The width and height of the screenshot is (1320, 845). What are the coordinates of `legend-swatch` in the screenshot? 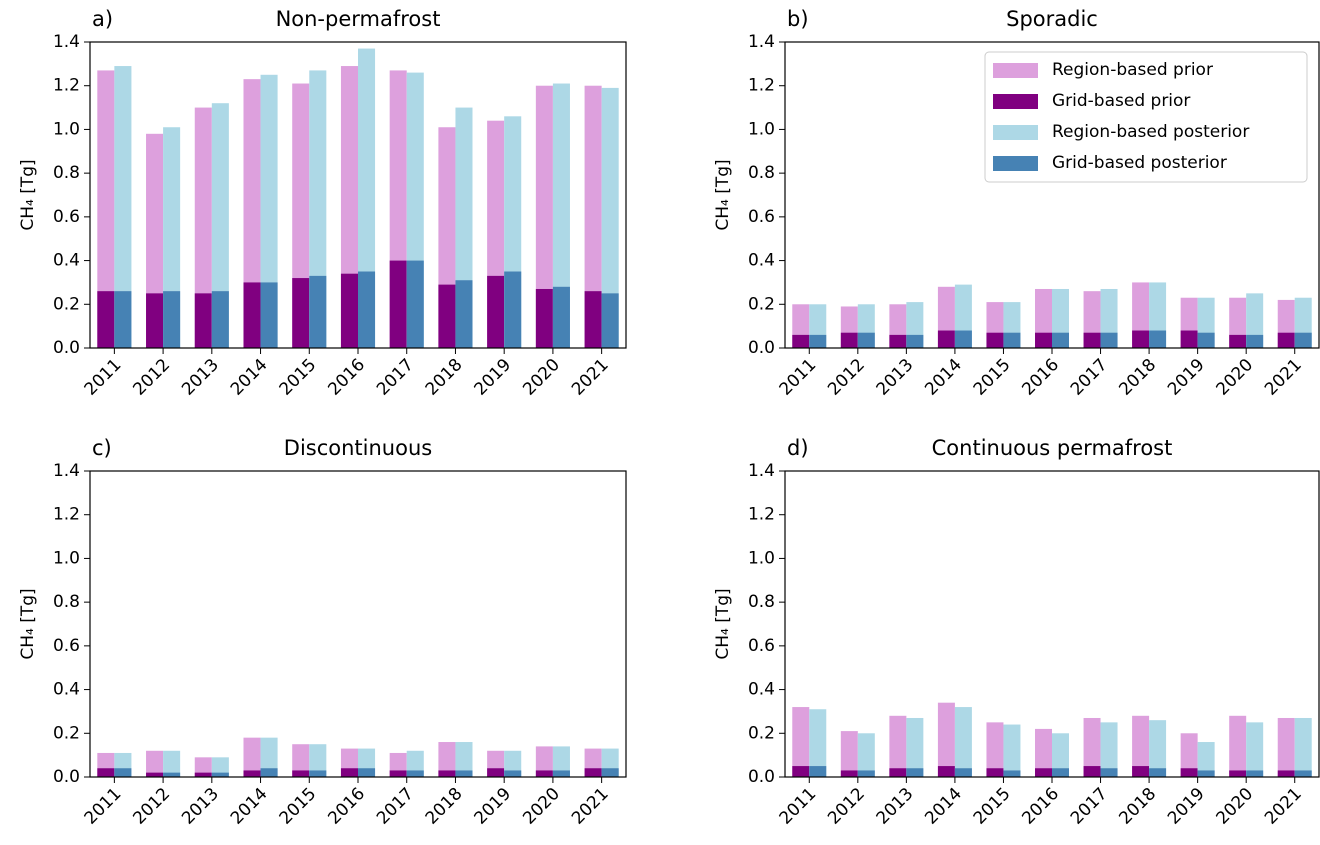 It's located at (1015, 132).